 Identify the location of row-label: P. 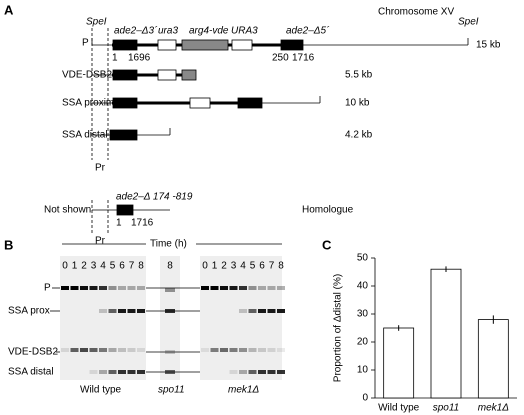
(85, 43).